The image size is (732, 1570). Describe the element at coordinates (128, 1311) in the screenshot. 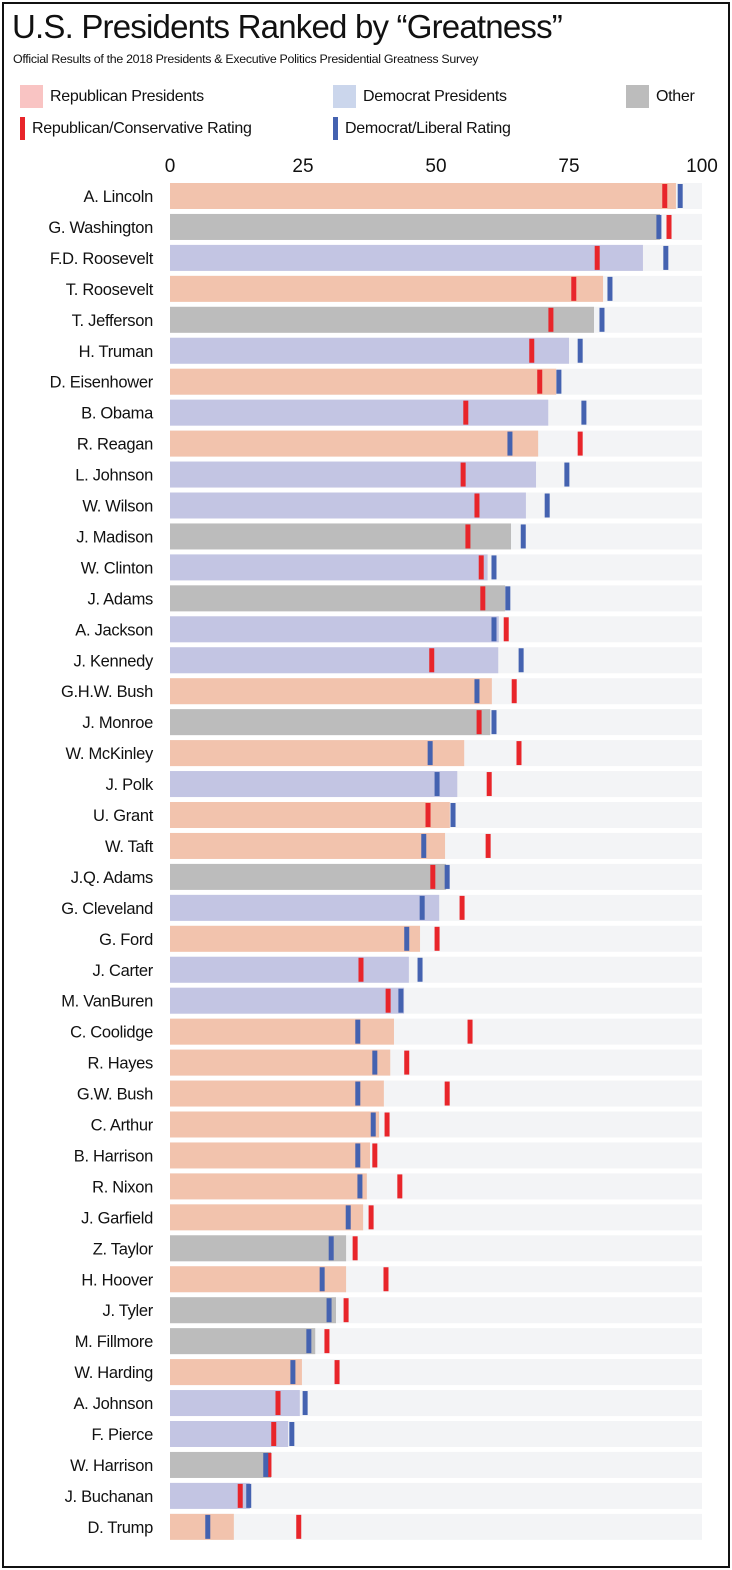

I see `president-label: J. Tyler` at that location.